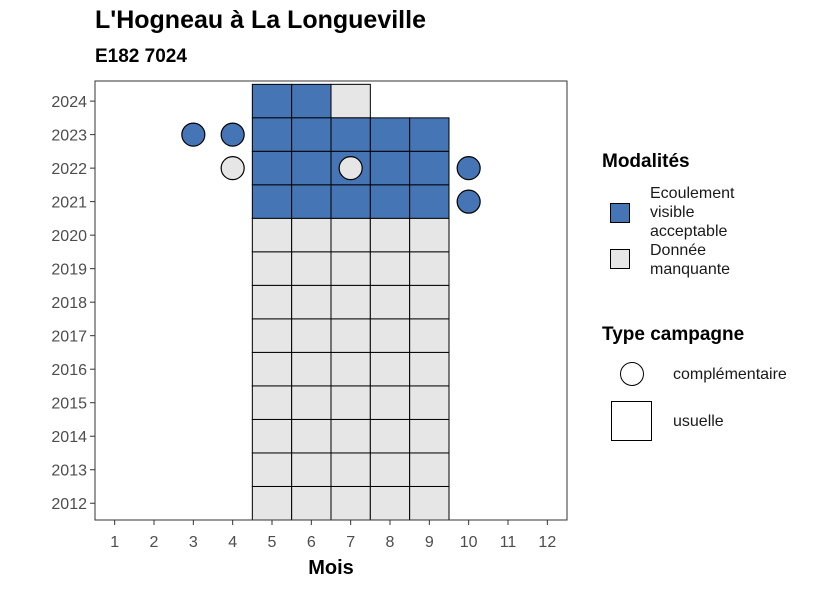 The image size is (826, 590). What do you see at coordinates (390, 168) in the screenshot?
I see `tile-2022-8-ecoulement-visible-acceptable` at bounding box center [390, 168].